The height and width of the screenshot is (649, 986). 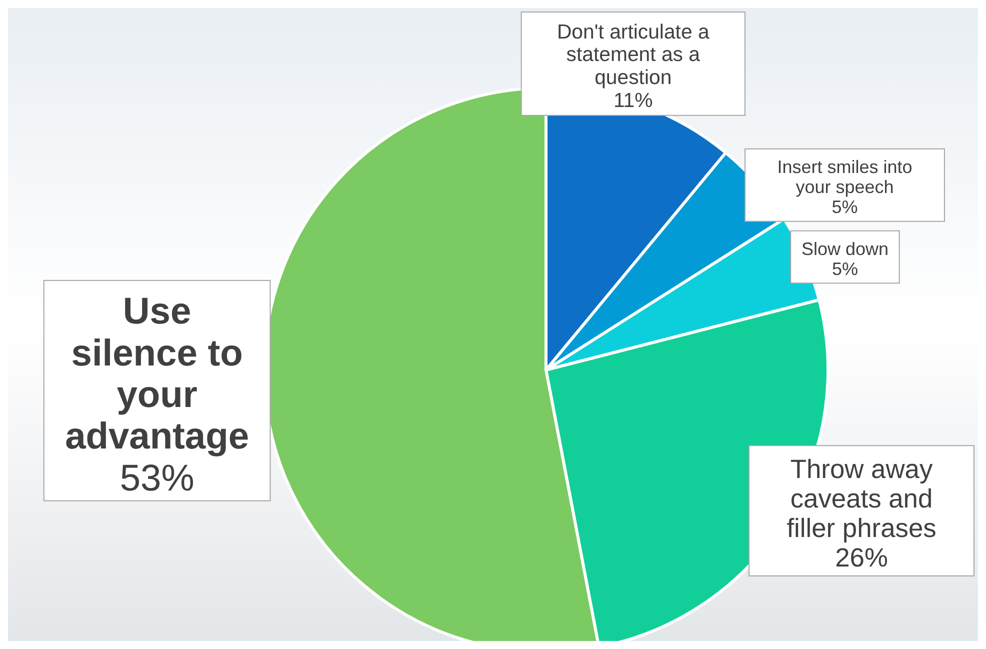 What do you see at coordinates (633, 55) in the screenshot?
I see `slice-label: Don't articulate a statement as a question` at bounding box center [633, 55].